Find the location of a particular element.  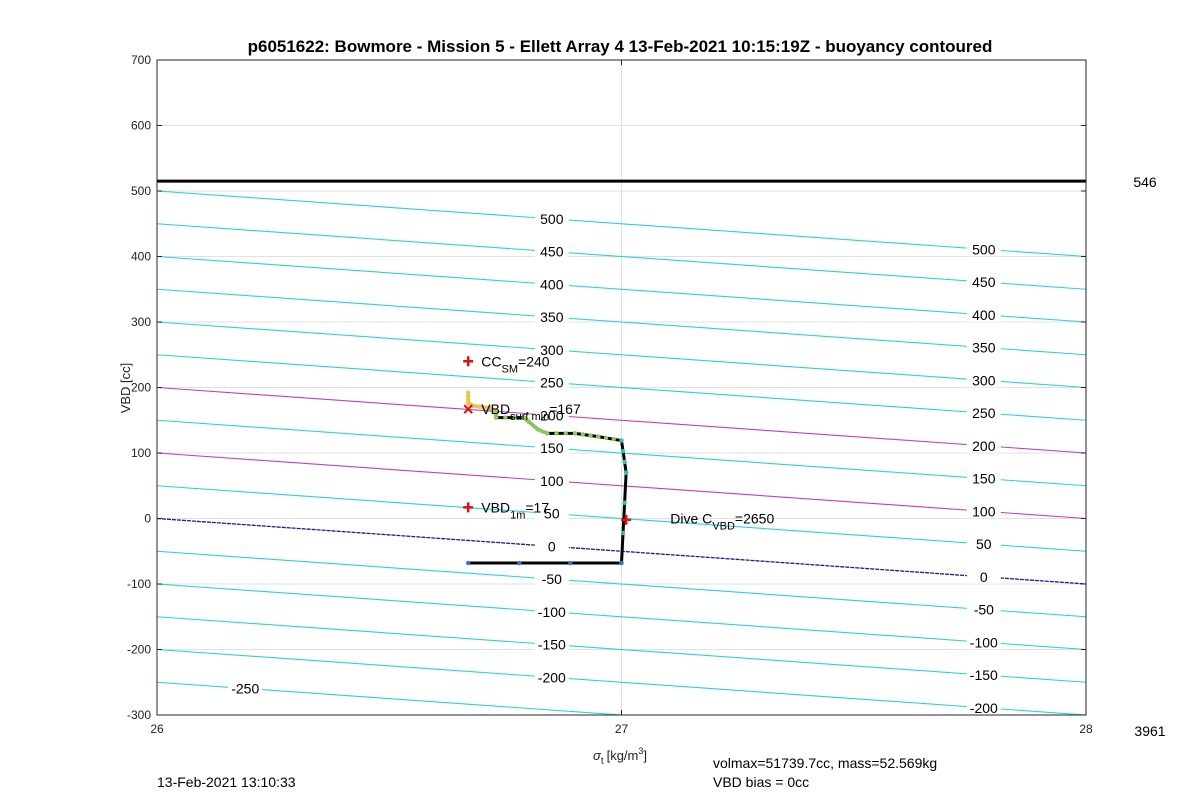

footer-bias: VBD bias = 0cc is located at coordinates (761, 782).